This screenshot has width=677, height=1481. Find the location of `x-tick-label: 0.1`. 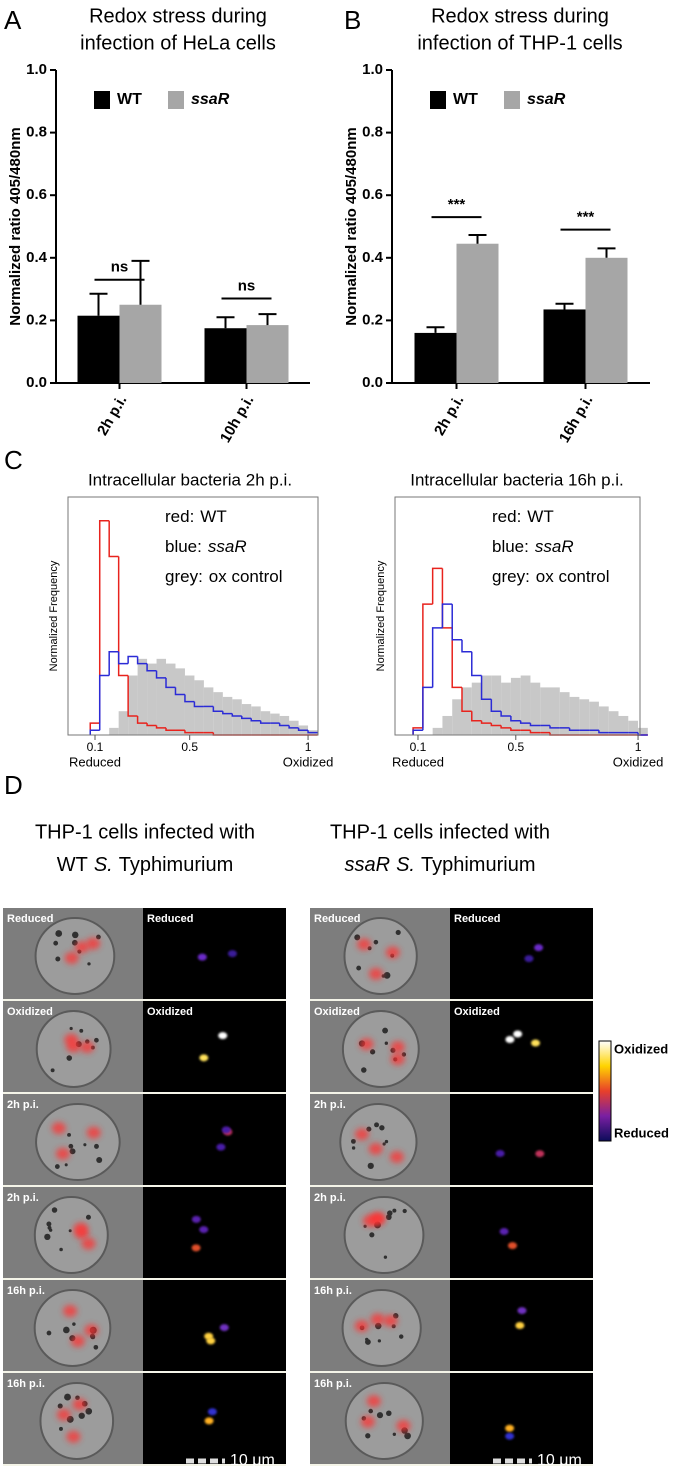

x-tick-label: 0.1 is located at coordinates (95, 747).